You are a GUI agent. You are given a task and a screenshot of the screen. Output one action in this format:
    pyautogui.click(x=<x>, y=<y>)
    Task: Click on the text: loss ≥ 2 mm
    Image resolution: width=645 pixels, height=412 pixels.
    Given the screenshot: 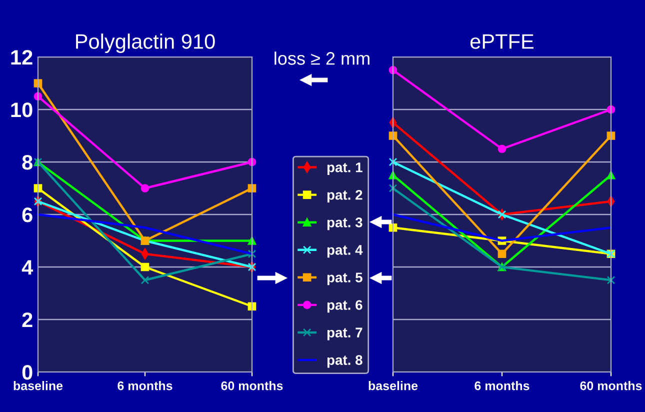 What is the action you would take?
    pyautogui.click(x=322, y=58)
    